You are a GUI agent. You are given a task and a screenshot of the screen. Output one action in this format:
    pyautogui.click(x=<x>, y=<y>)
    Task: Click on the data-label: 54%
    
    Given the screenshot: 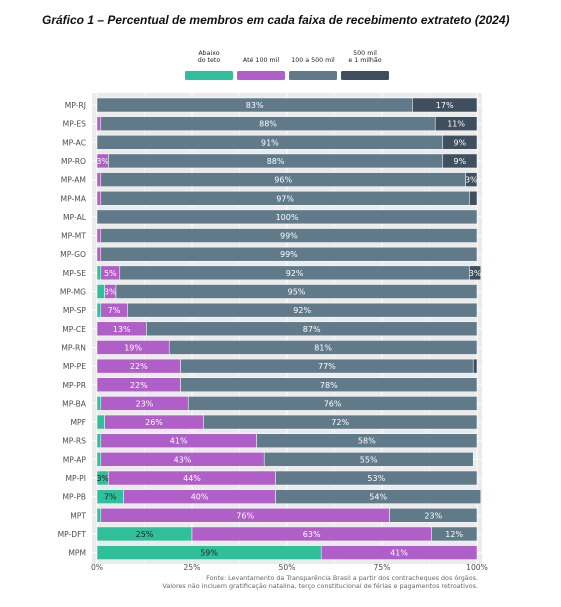 What is the action you would take?
    pyautogui.click(x=378, y=497)
    